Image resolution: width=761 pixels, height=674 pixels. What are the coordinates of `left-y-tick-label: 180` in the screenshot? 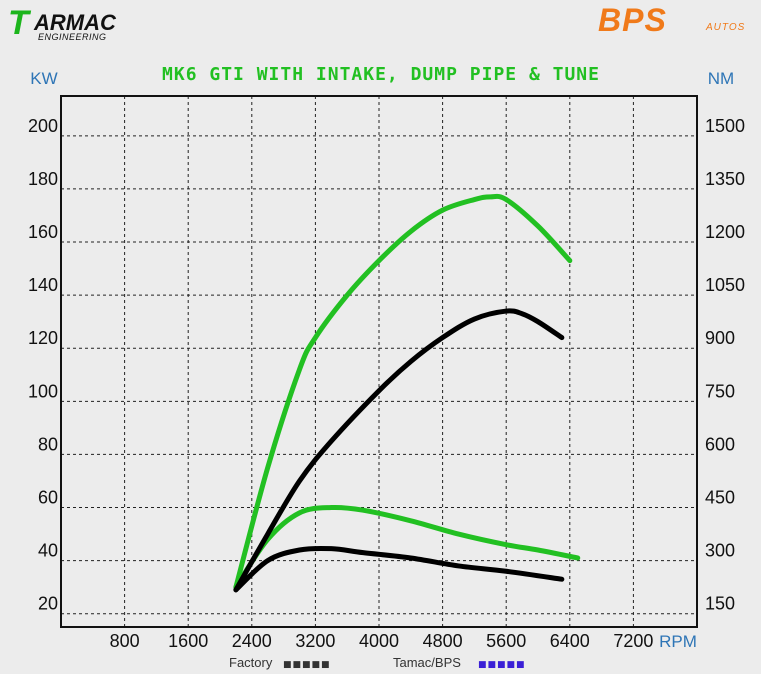 It's located at (43, 179).